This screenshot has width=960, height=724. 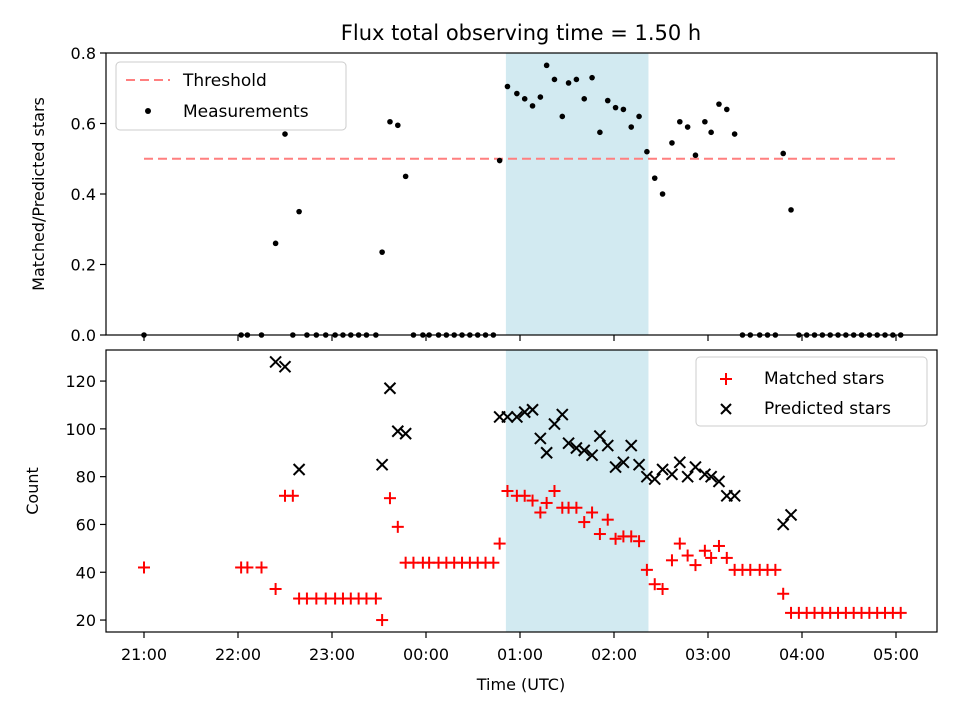 What do you see at coordinates (83, 124) in the screenshot?
I see `top-y-tick-label: 0.6` at bounding box center [83, 124].